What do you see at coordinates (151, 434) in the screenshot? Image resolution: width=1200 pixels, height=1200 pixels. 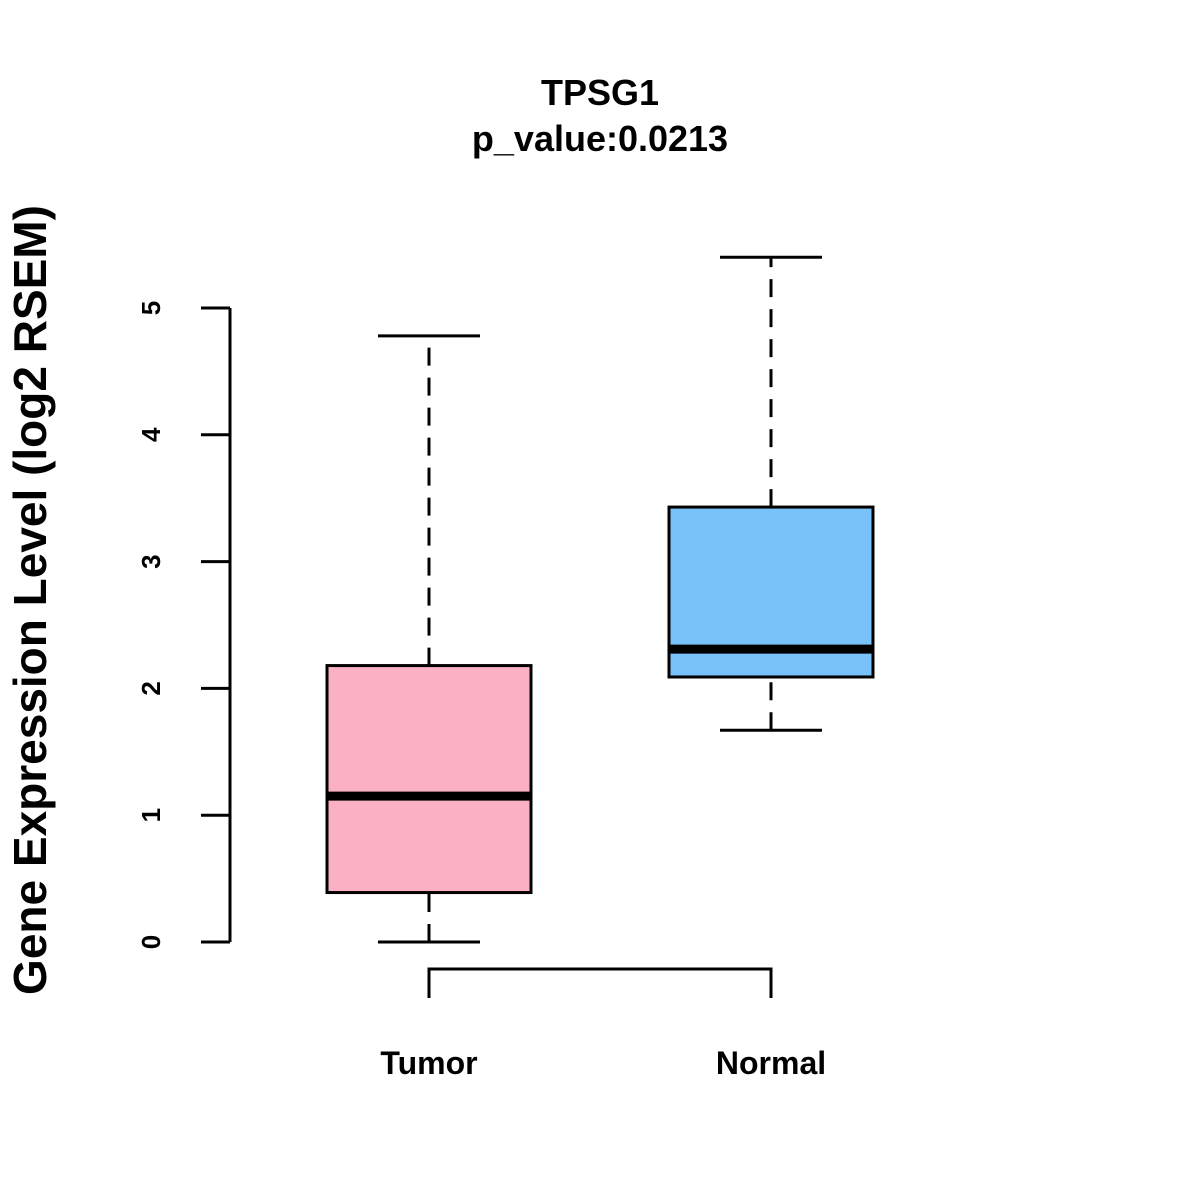 I see `y-tick-label: 4` at bounding box center [151, 434].